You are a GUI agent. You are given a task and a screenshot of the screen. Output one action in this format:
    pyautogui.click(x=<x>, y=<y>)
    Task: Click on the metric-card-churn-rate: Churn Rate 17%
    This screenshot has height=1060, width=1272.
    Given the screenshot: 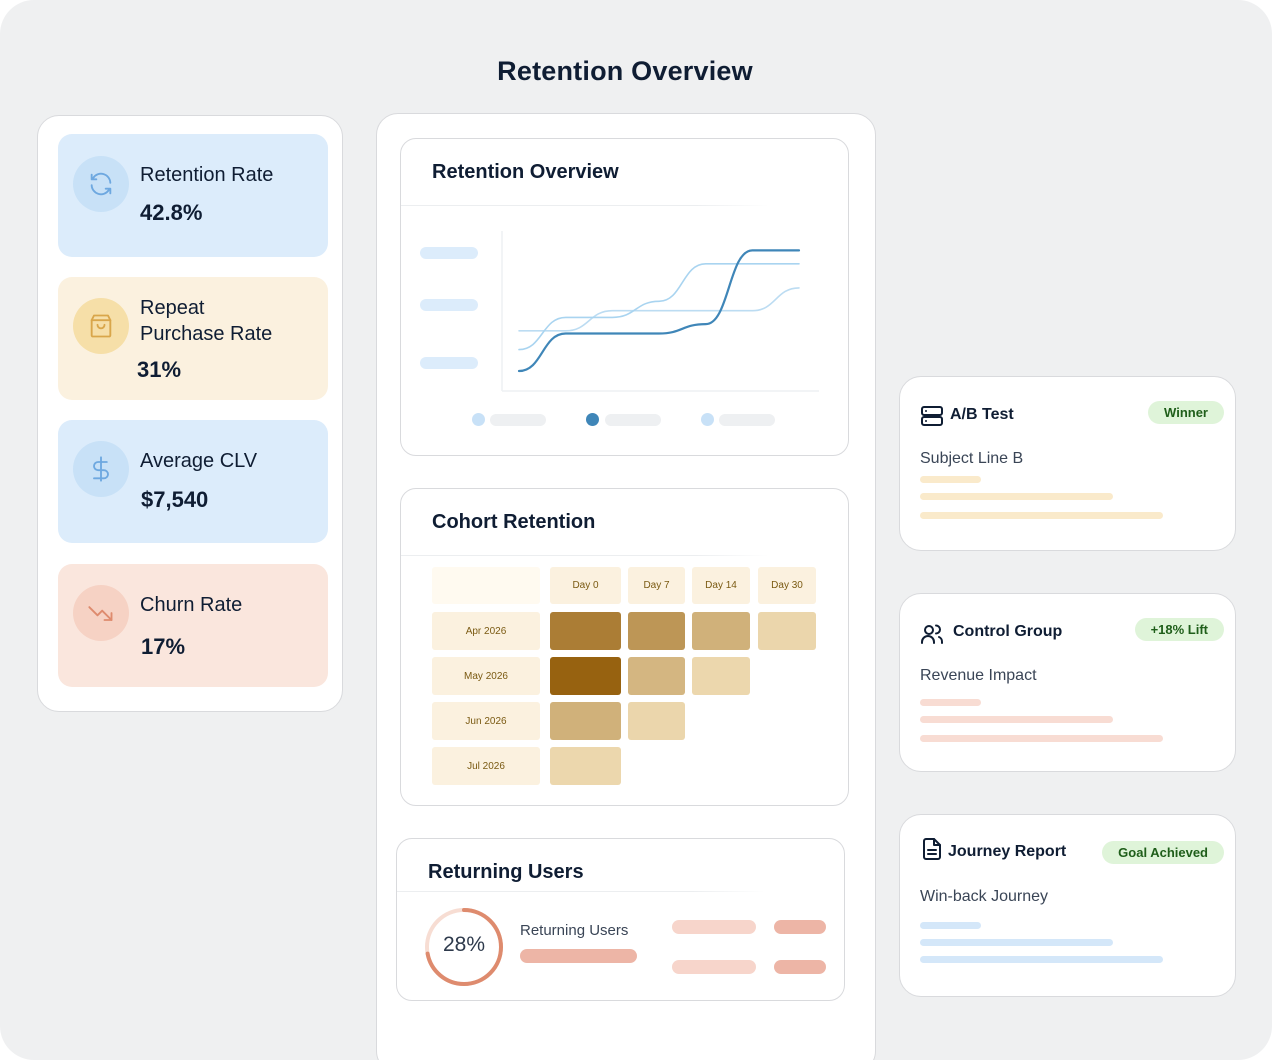 What is the action you would take?
    pyautogui.click(x=193, y=625)
    